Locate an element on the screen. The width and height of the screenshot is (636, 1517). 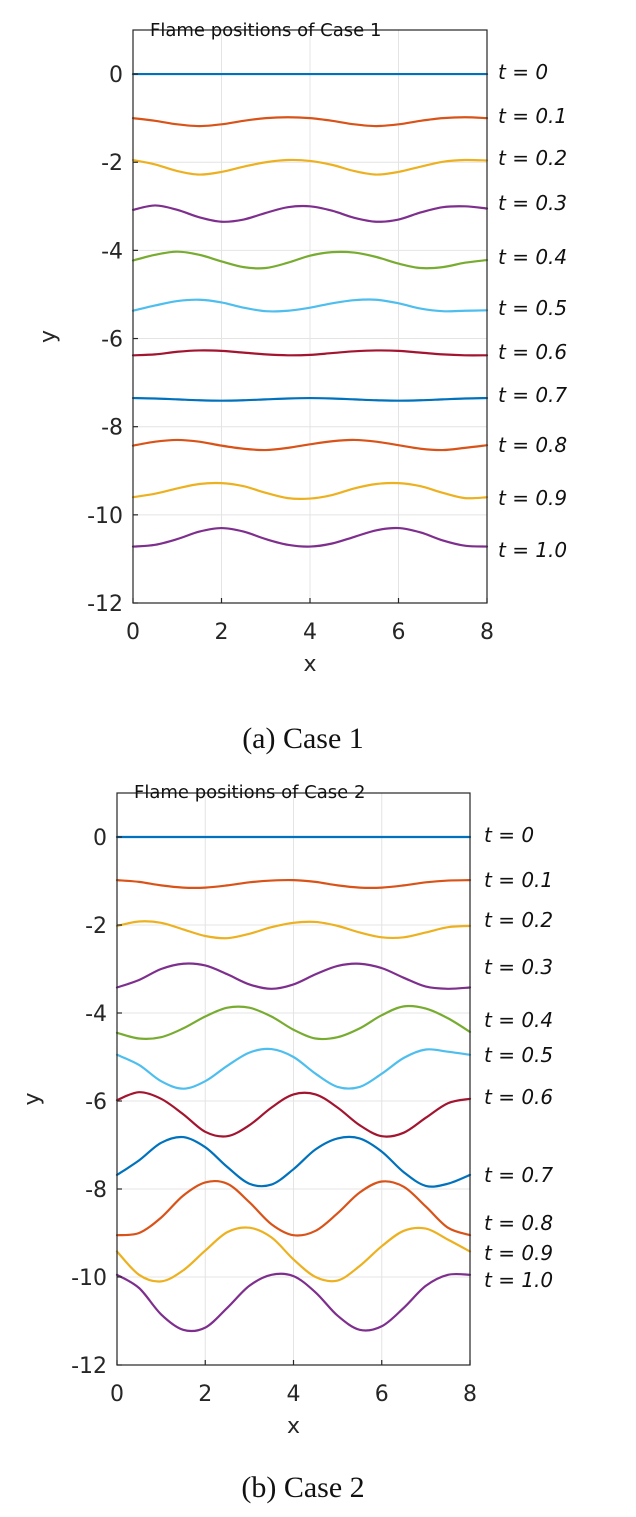
chart-title: Flame positions of Case 2 is located at coordinates (249, 792).